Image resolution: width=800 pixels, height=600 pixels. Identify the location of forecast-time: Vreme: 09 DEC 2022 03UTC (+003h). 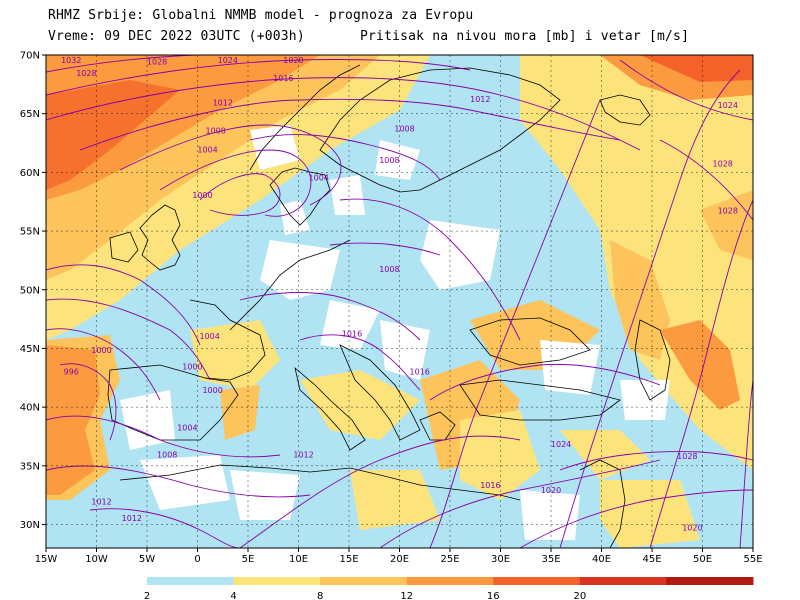
(176, 36).